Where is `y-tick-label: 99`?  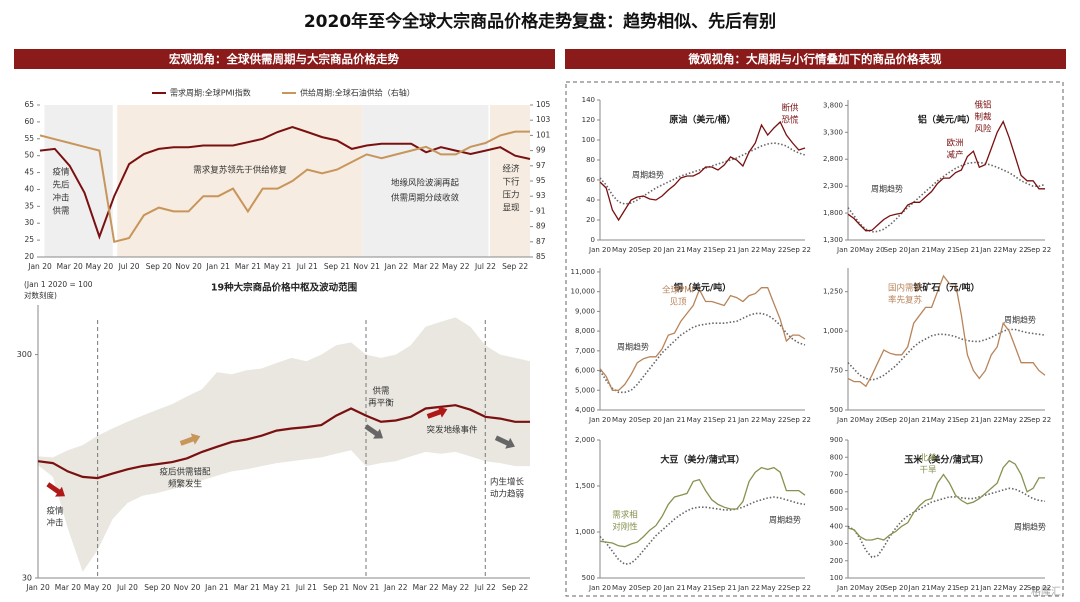
y-tick-label: 99 is located at coordinates (541, 150).